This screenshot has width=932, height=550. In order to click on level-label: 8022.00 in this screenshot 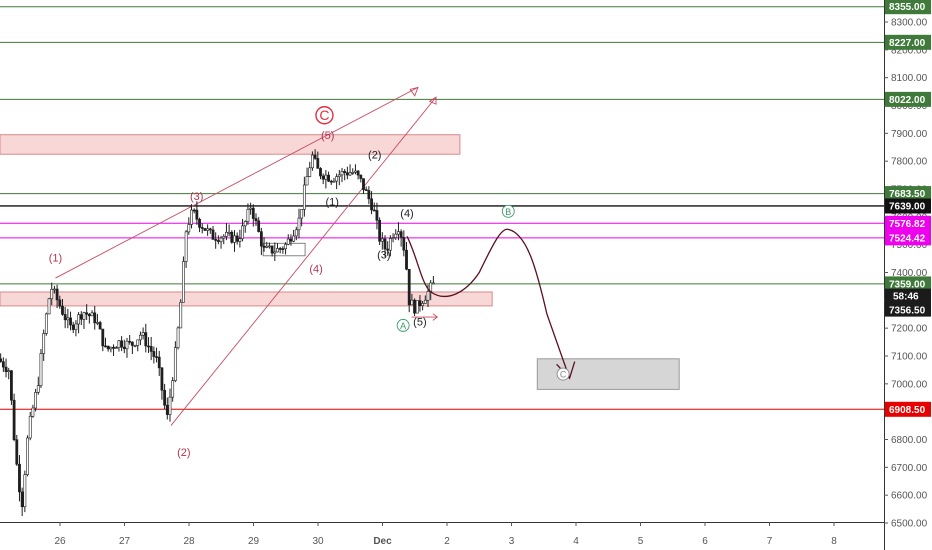, I will do `click(907, 100)`.